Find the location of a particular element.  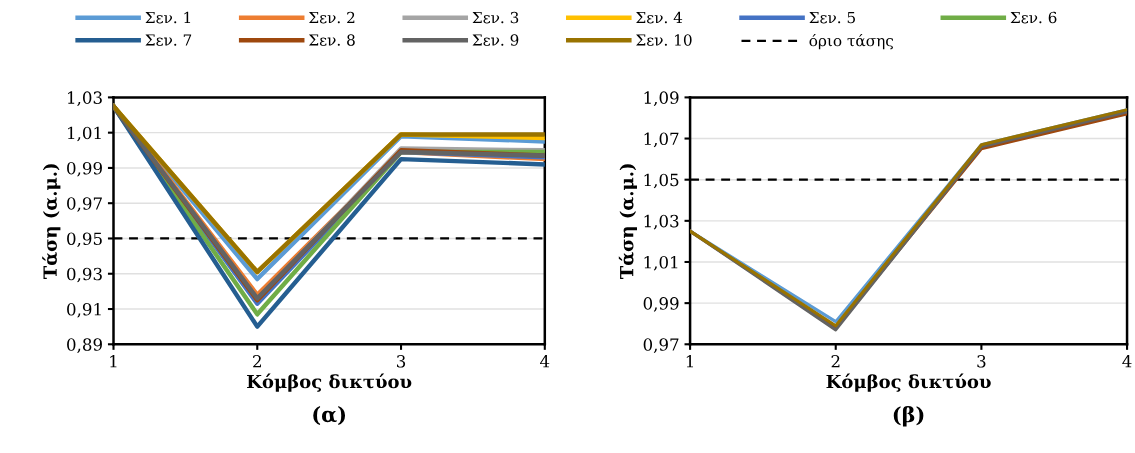

legend-label: Σεν. 2 is located at coordinates (331, 17).